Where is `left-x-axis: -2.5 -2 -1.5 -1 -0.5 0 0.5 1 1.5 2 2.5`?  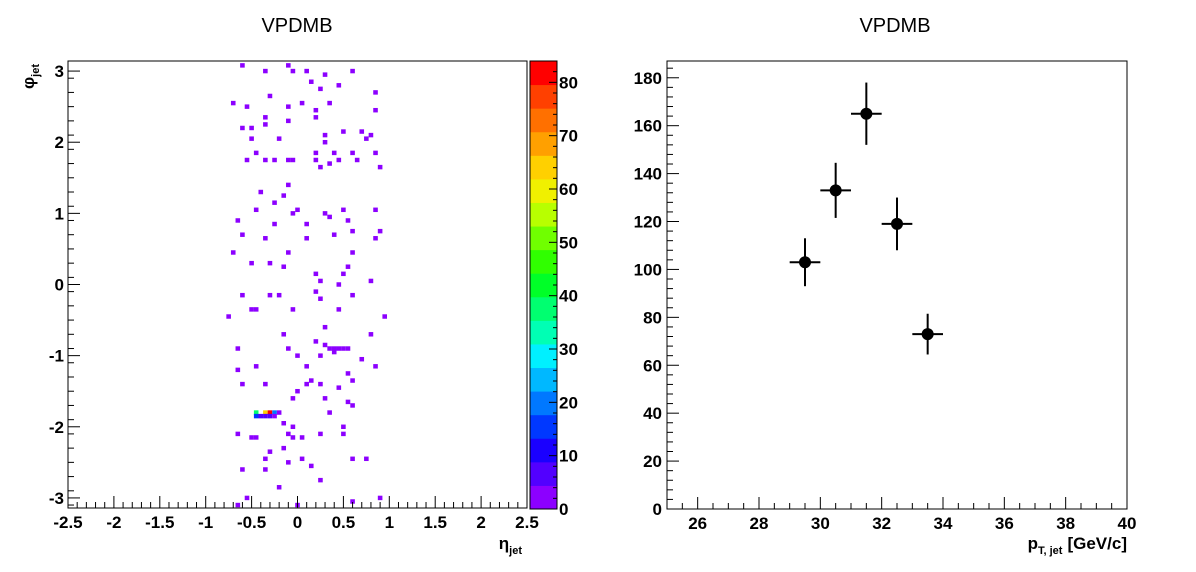 left-x-axis: -2.5 -2 -1.5 -1 -0.5 0 0.5 1 1.5 2 2.5 is located at coordinates (296, 514).